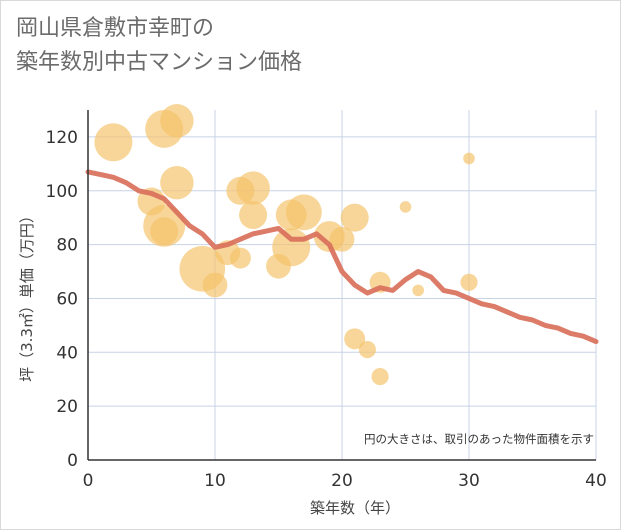 The height and width of the screenshot is (530, 621). I want to click on x-tick-label: 40, so click(596, 481).